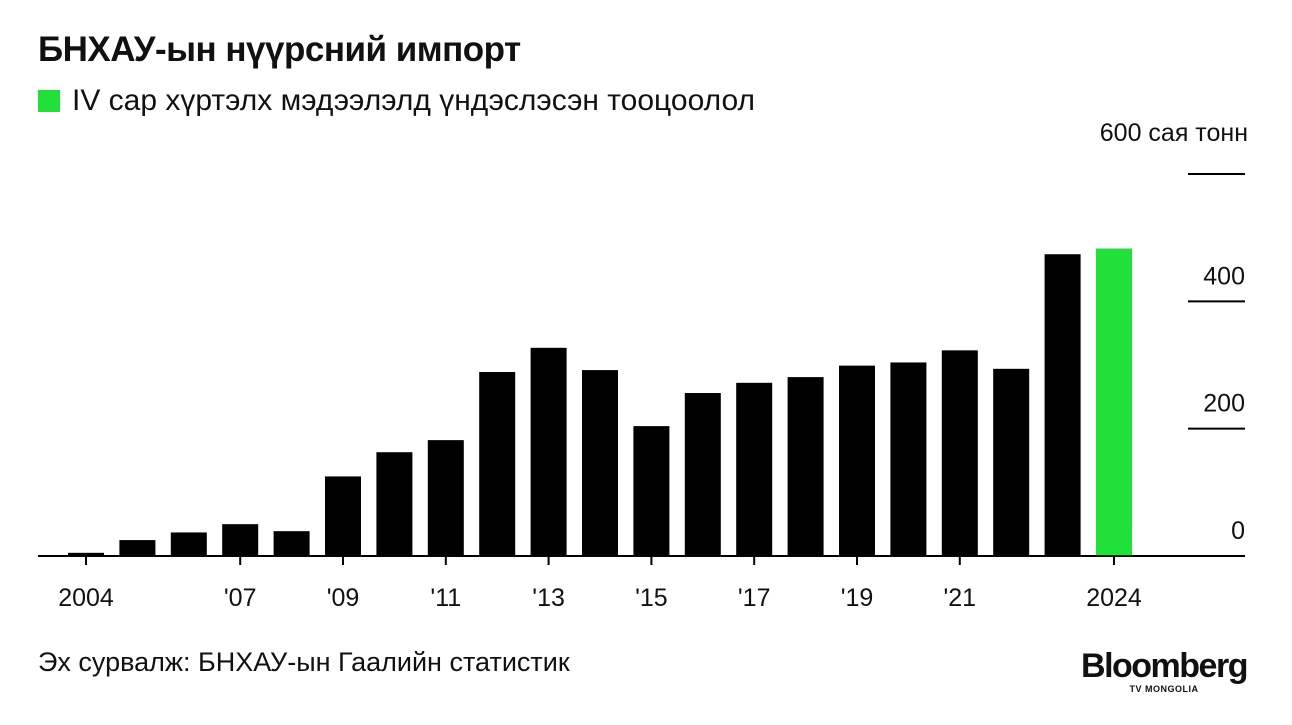  I want to click on logo-wordmark: Bloomberg, so click(1164, 666).